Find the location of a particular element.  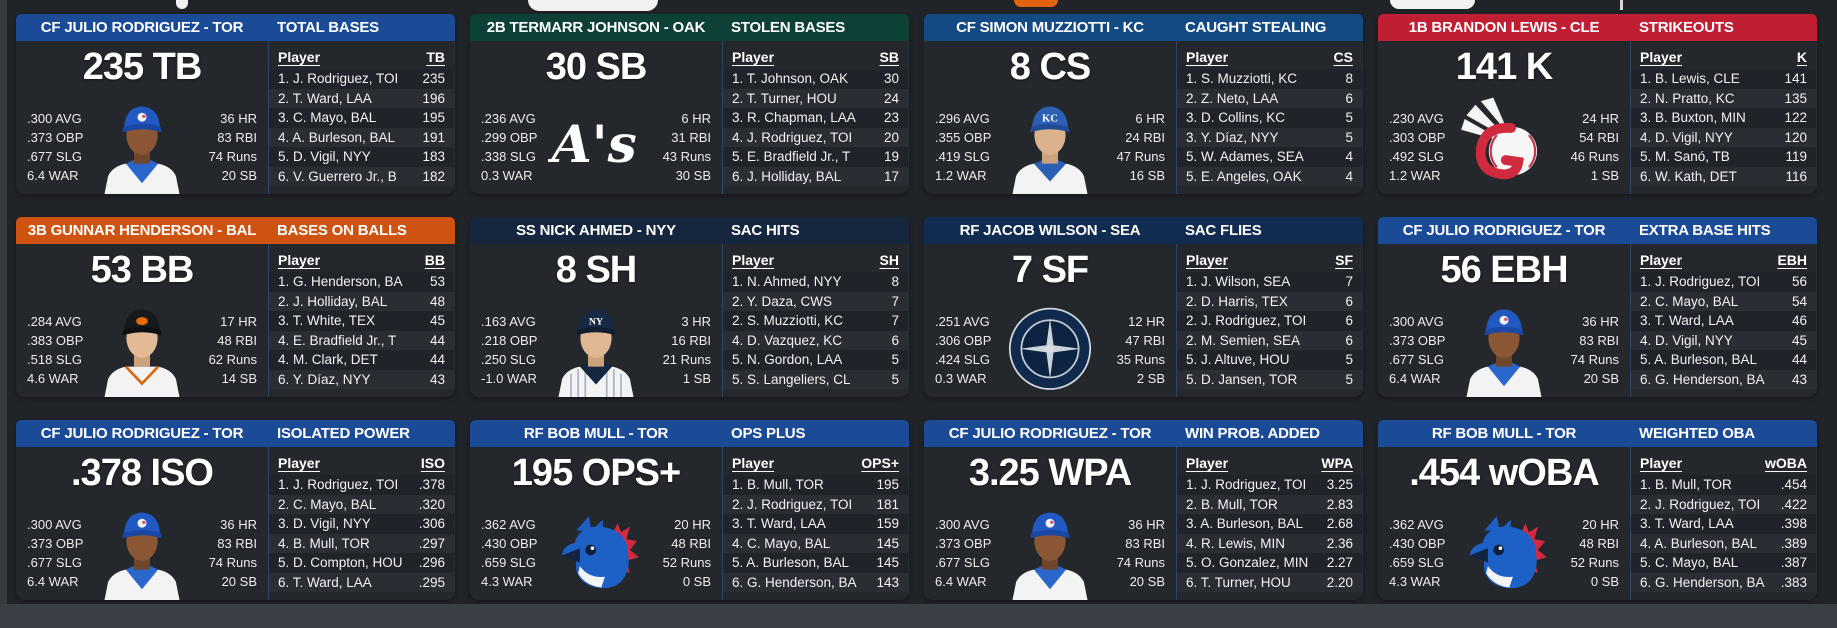

leaderboard-row: 2. J. Rodriguez, TOI 181 is located at coordinates (815, 504).